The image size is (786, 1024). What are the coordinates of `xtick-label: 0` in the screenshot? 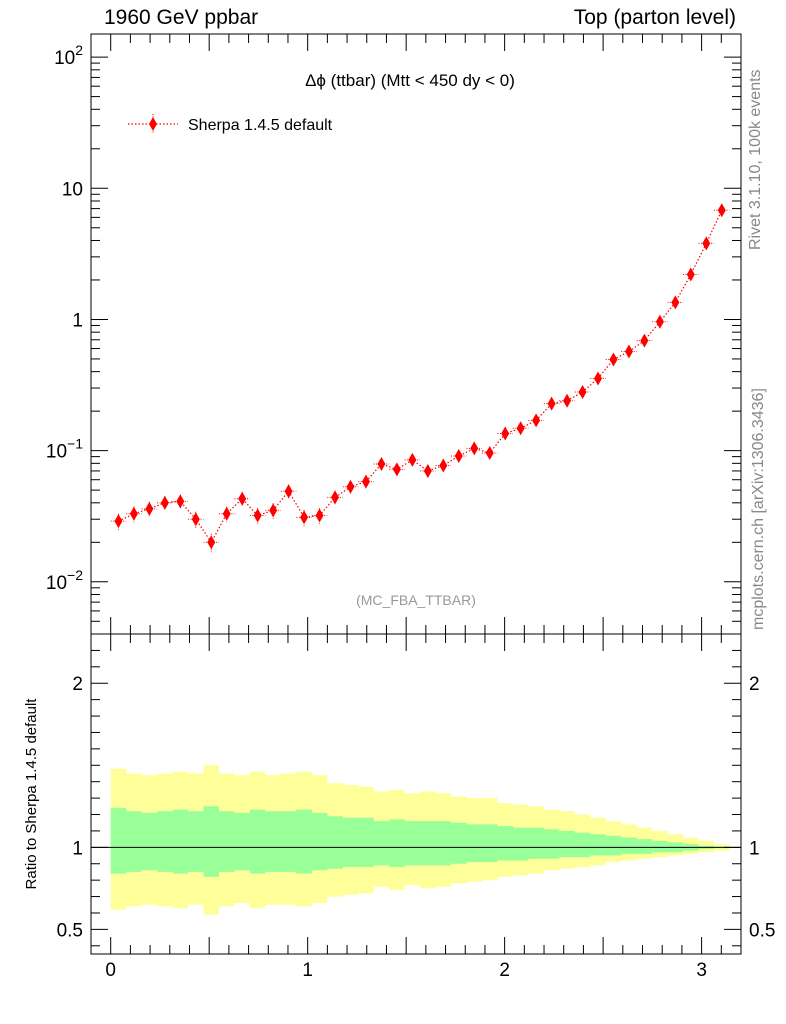 It's located at (110, 970).